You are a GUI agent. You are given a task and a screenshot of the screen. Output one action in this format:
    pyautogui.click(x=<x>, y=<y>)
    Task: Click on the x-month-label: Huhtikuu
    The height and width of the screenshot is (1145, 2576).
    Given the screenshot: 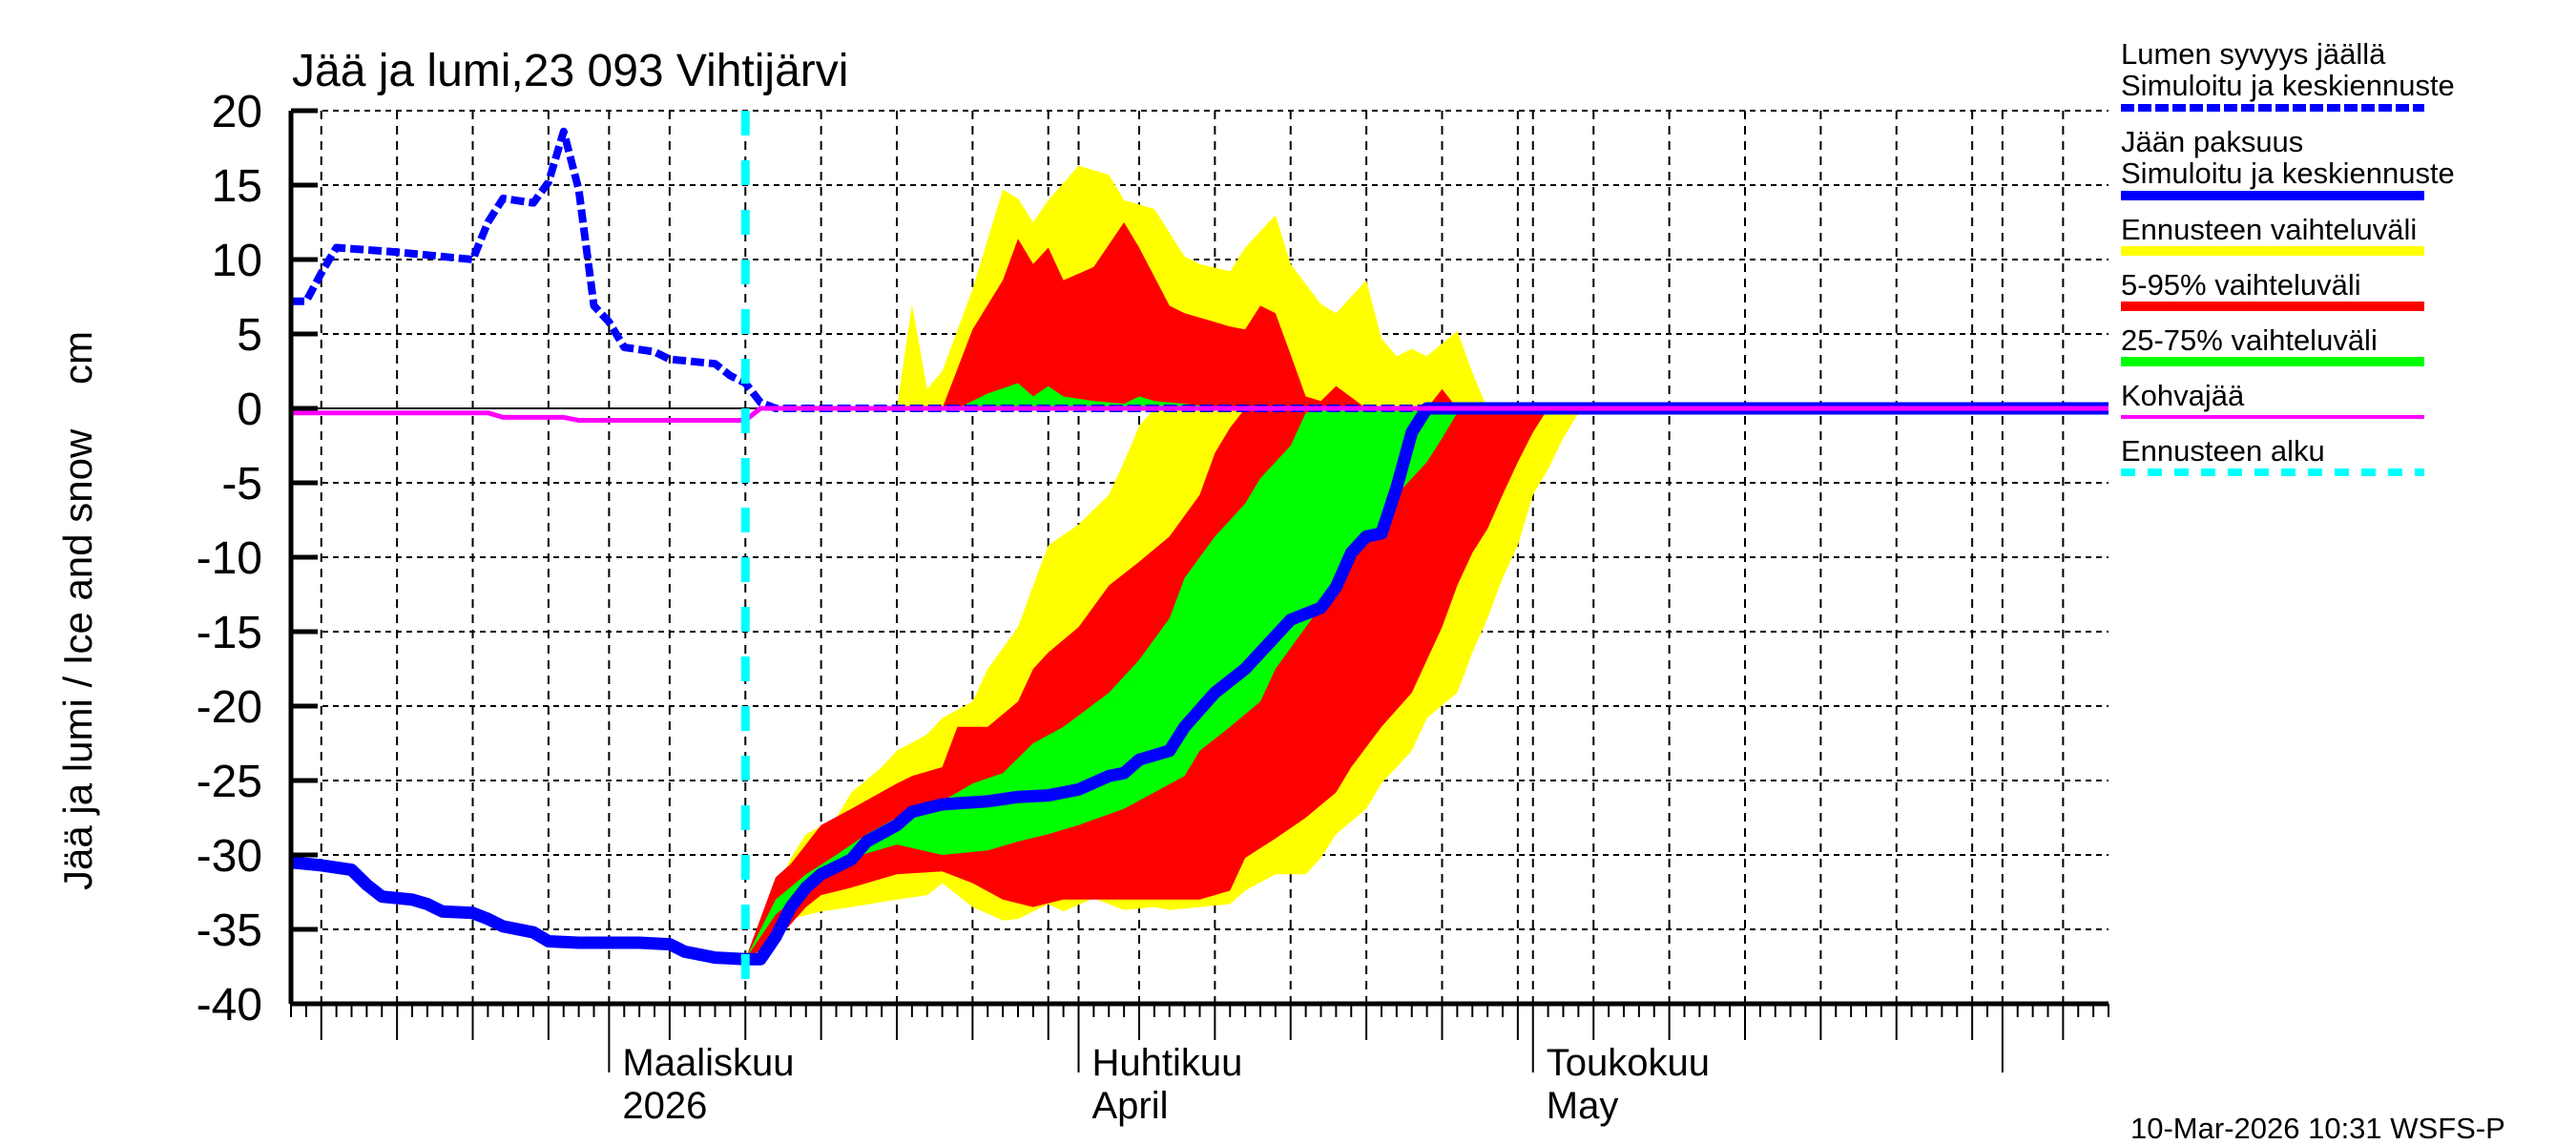 What is the action you would take?
    pyautogui.click(x=1167, y=1063)
    